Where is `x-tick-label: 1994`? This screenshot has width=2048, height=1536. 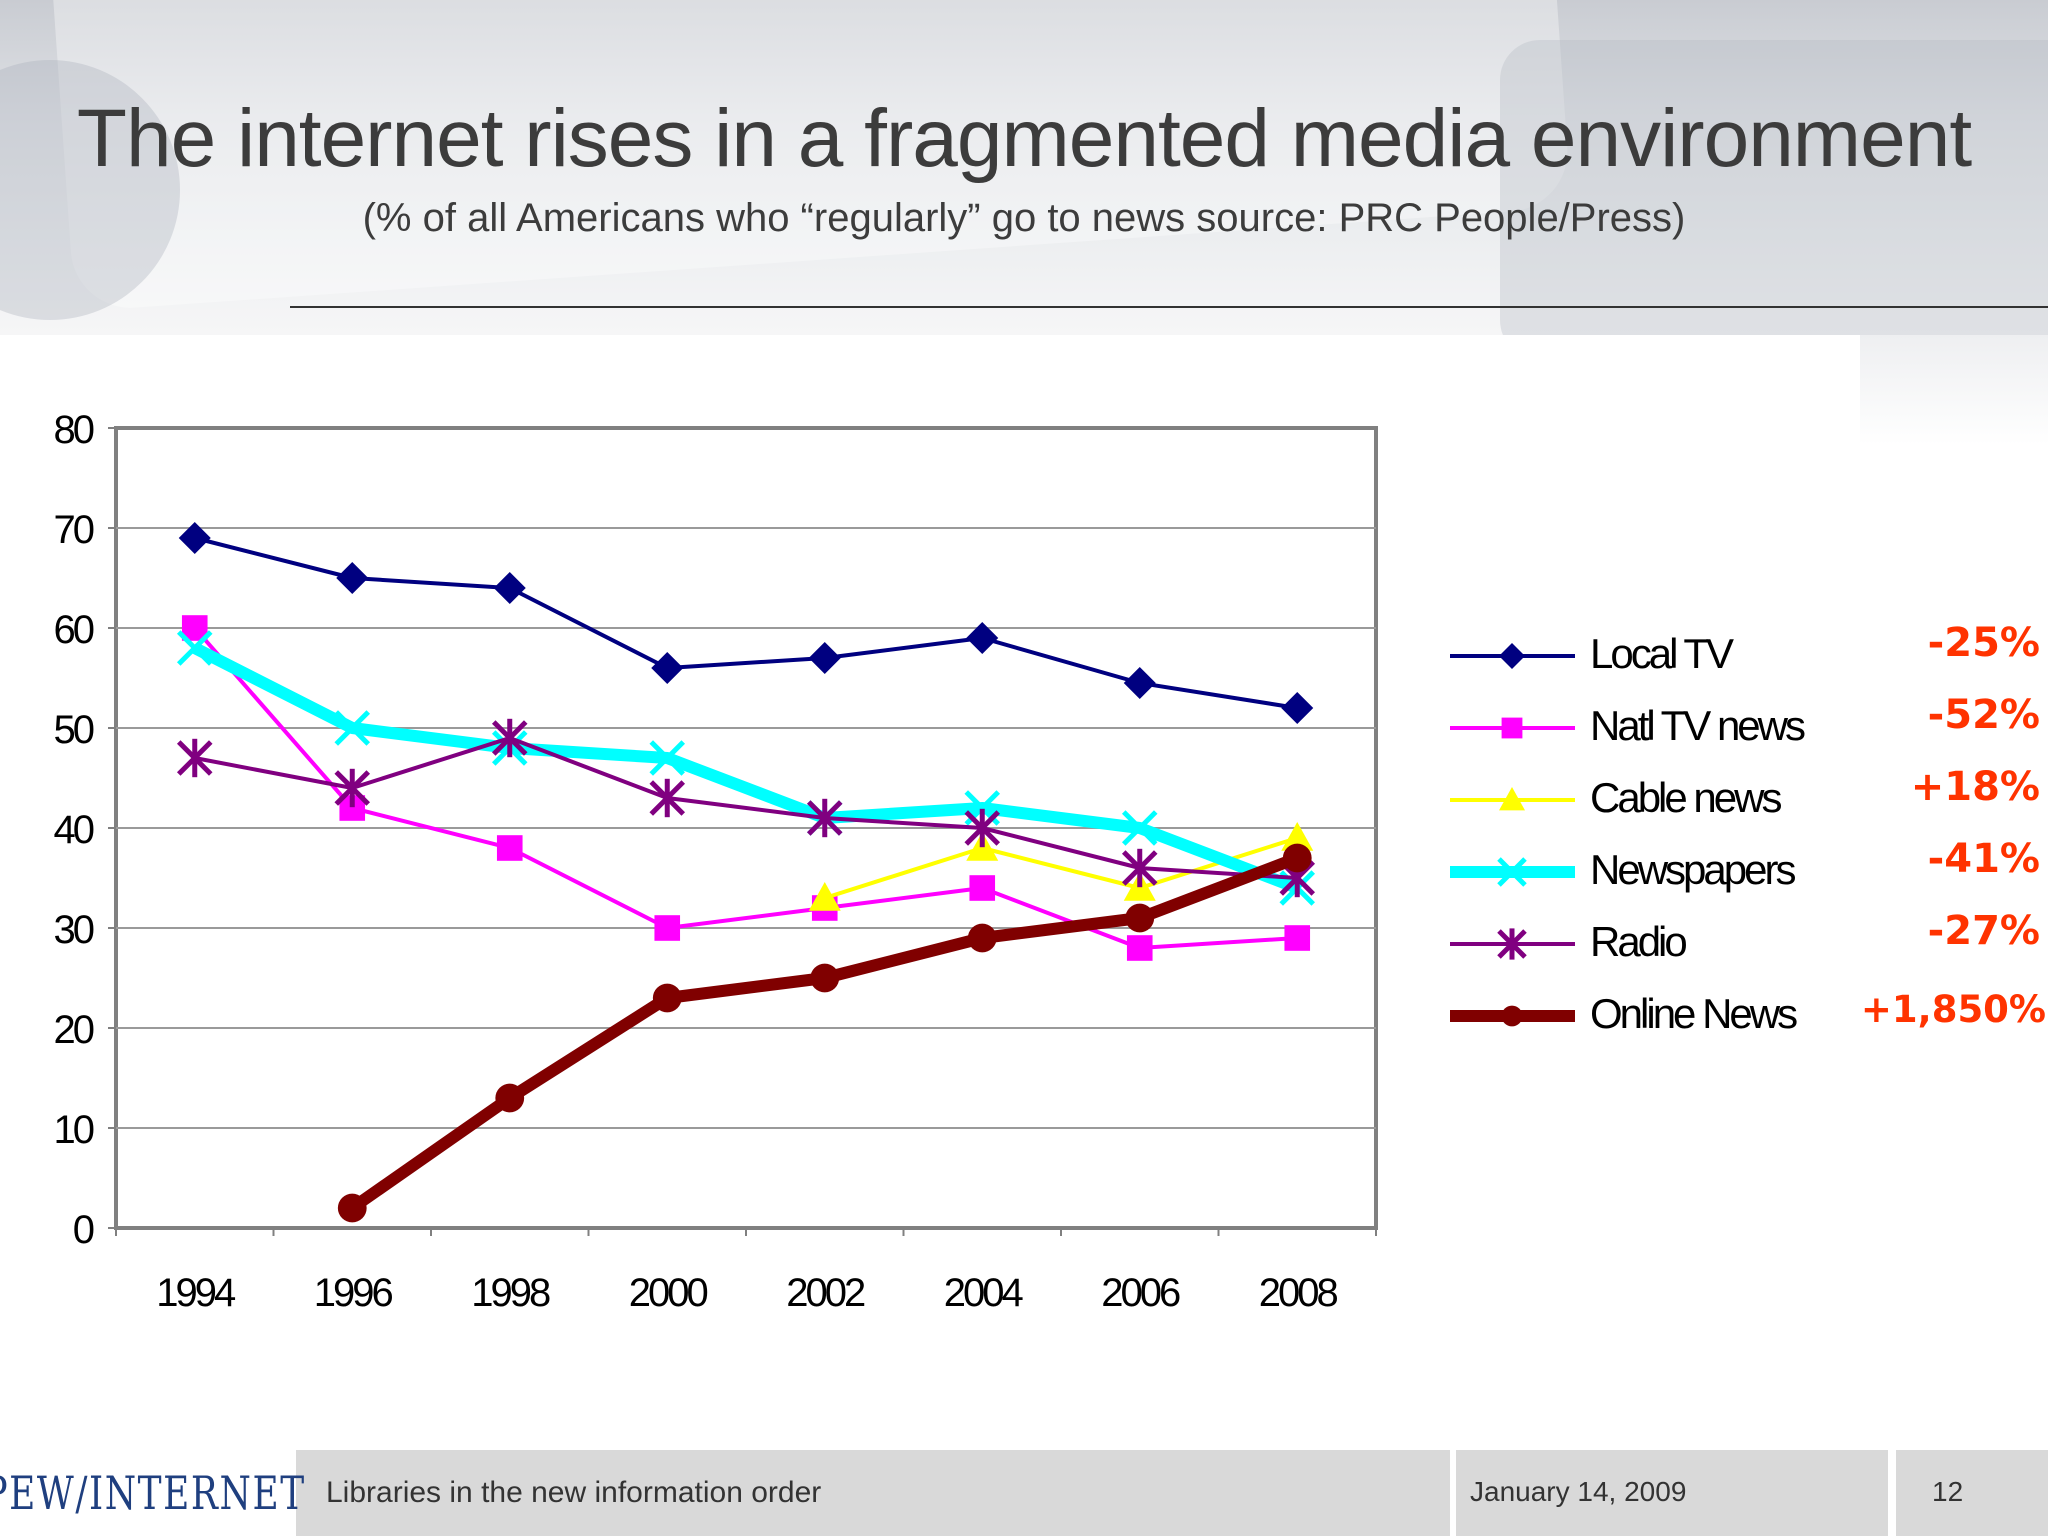
x-tick-label: 1994 is located at coordinates (196, 1293).